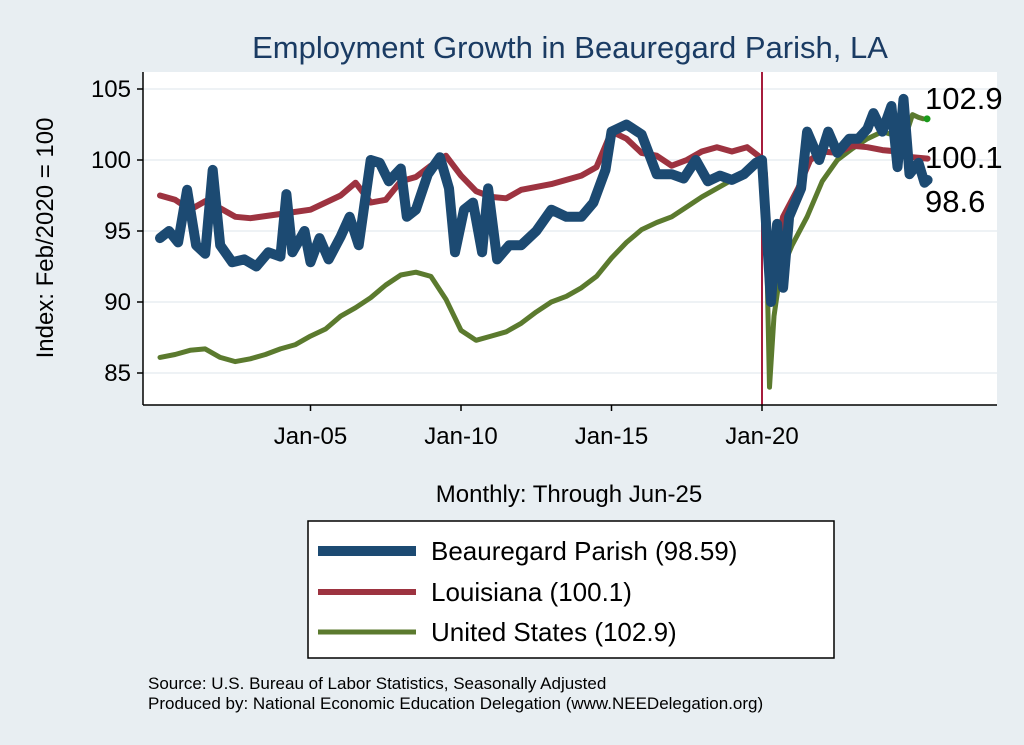 The image size is (1024, 745). What do you see at coordinates (584, 551) in the screenshot?
I see `legend-label-0: Beauregard Parish (98.59)` at bounding box center [584, 551].